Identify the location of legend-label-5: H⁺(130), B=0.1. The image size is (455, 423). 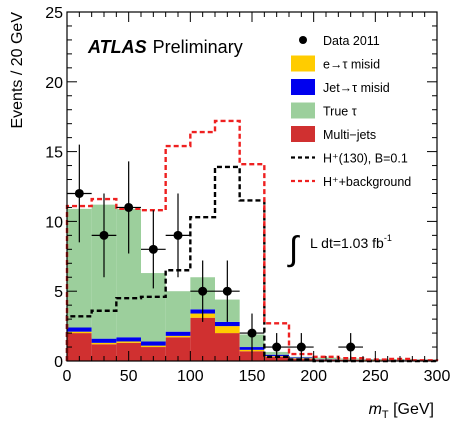
(365, 159).